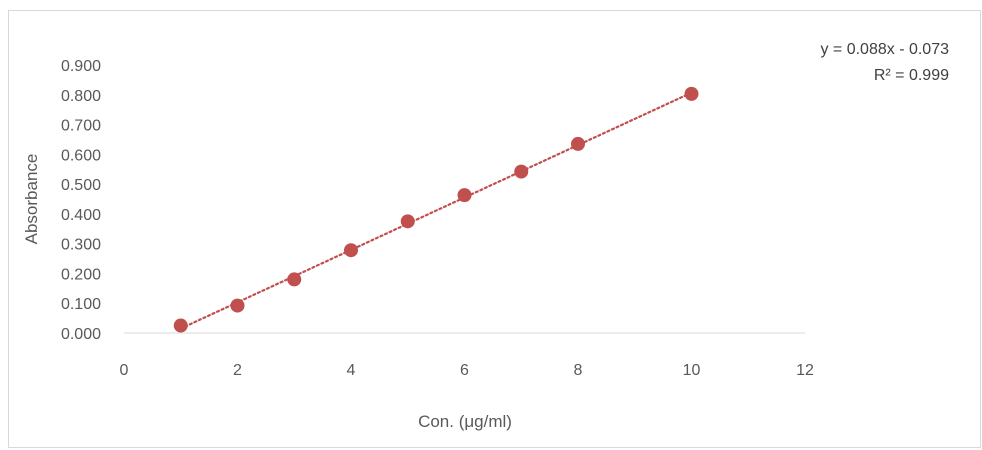  I want to click on x-tick-labels: 0 2 4 6 8 10 12, so click(467, 370).